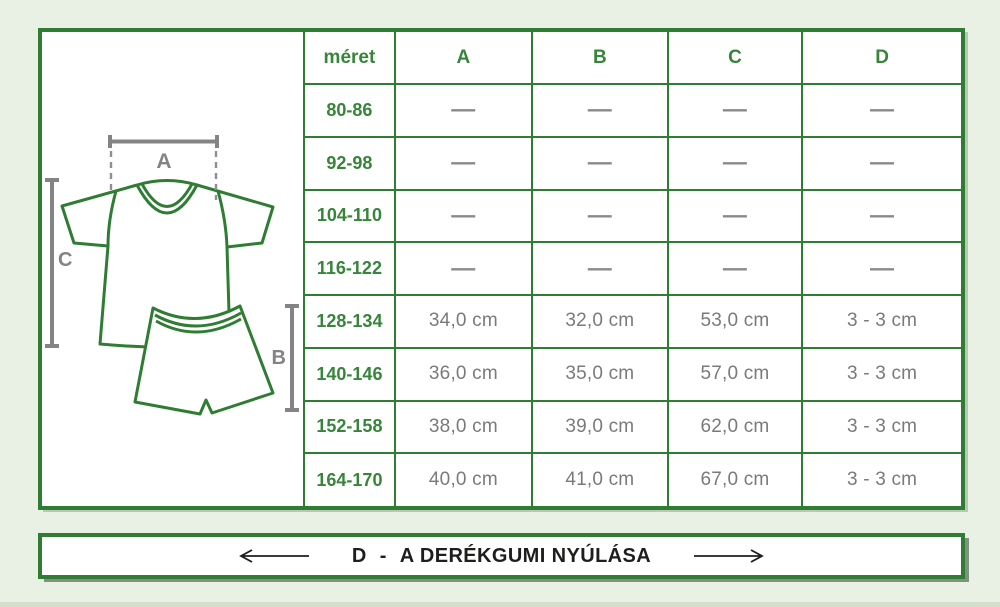 The width and height of the screenshot is (1000, 607). What do you see at coordinates (599, 427) in the screenshot?
I see `measurement-cell: 39,0 cm` at bounding box center [599, 427].